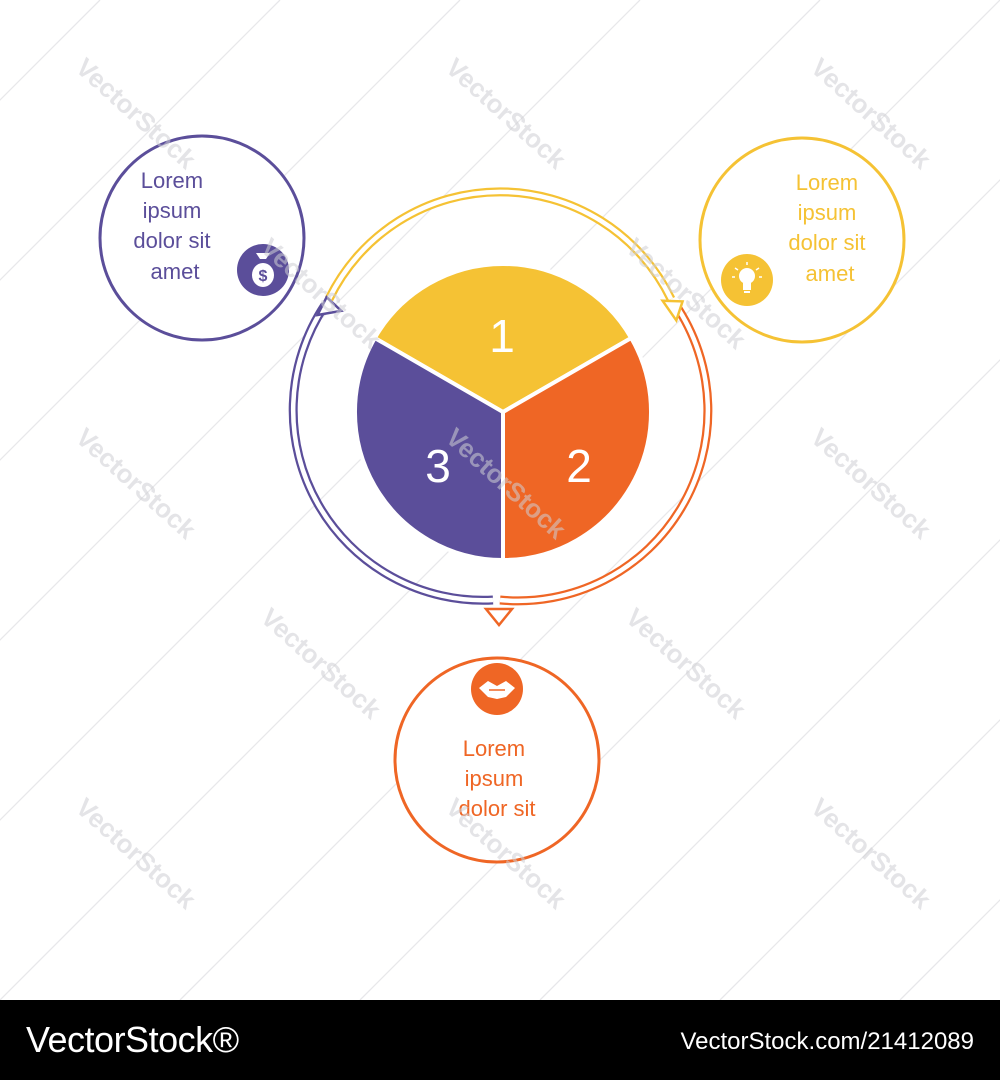 This screenshot has height=1080, width=1000. What do you see at coordinates (826, 242) in the screenshot?
I see `bubble-yellow-line-3: dolor sit` at bounding box center [826, 242].